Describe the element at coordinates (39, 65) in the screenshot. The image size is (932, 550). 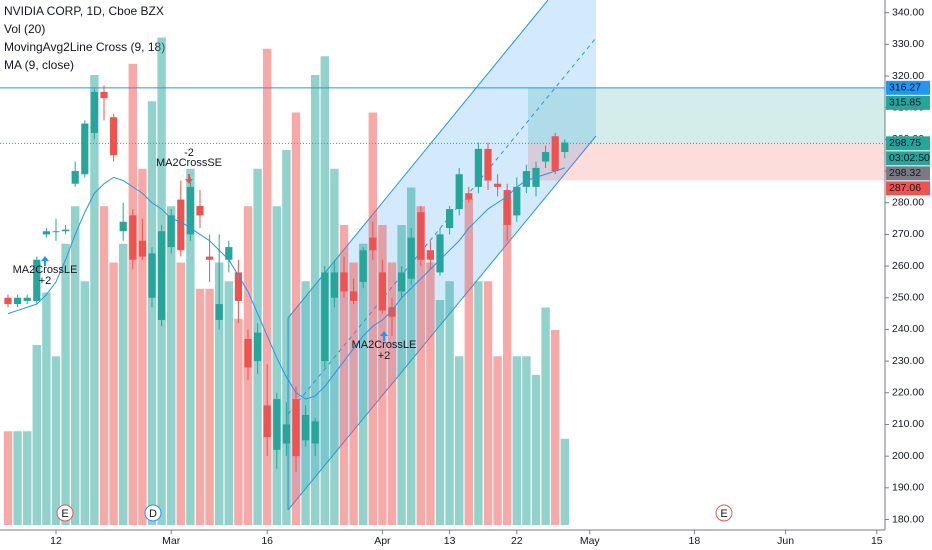
I see `indicator: MA (9, close)` at that location.